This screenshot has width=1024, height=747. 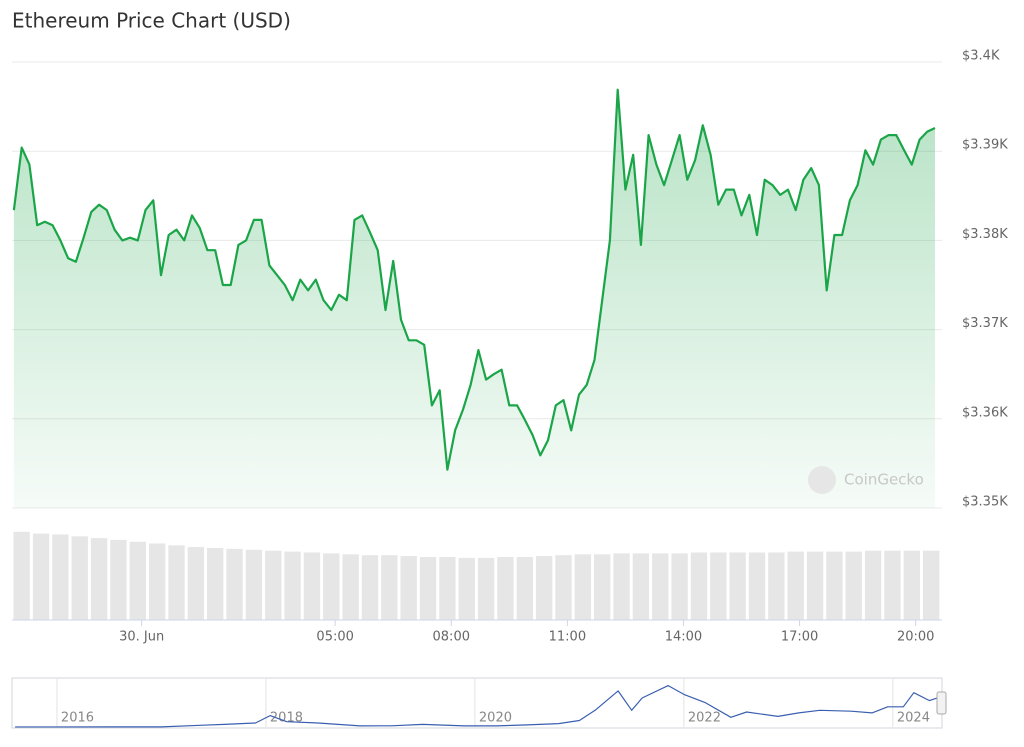 What do you see at coordinates (286, 718) in the screenshot?
I see `x-tick-label: 2018` at bounding box center [286, 718].